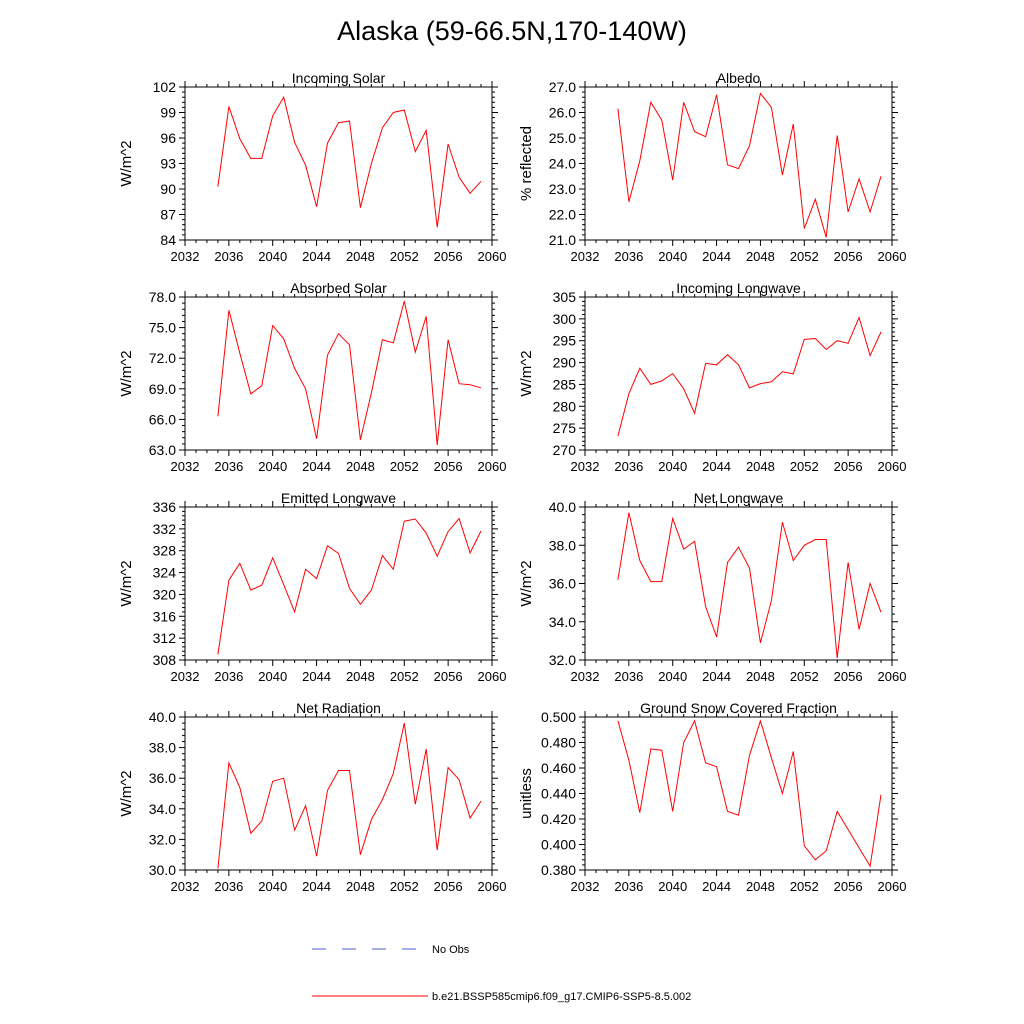 The height and width of the screenshot is (1024, 1024). What do you see at coordinates (558, 845) in the screenshot?
I see `y-tick-label: 0.400` at bounding box center [558, 845].